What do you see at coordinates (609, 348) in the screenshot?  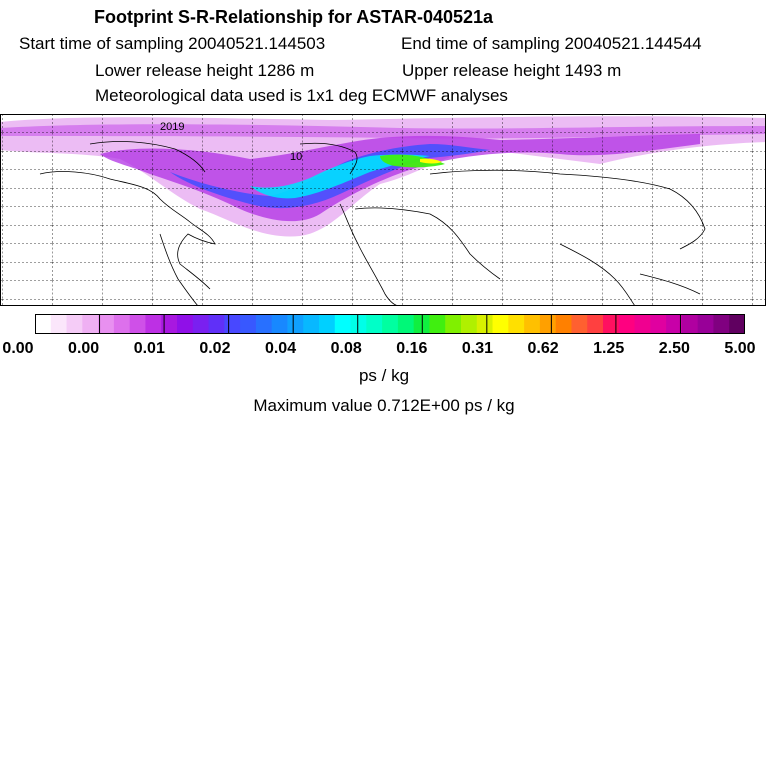 I see `colorbar-tick-label: 1.25` at bounding box center [609, 348].